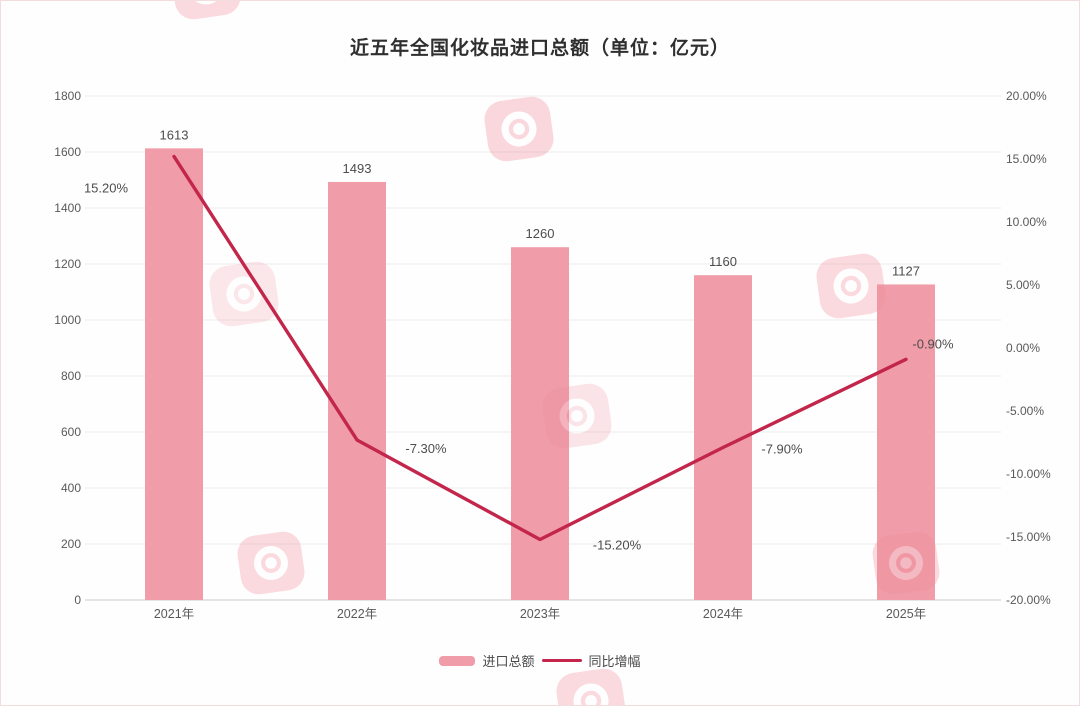  What do you see at coordinates (67, 208) in the screenshot?
I see `left-axis-tick-label: 1400` at bounding box center [67, 208].